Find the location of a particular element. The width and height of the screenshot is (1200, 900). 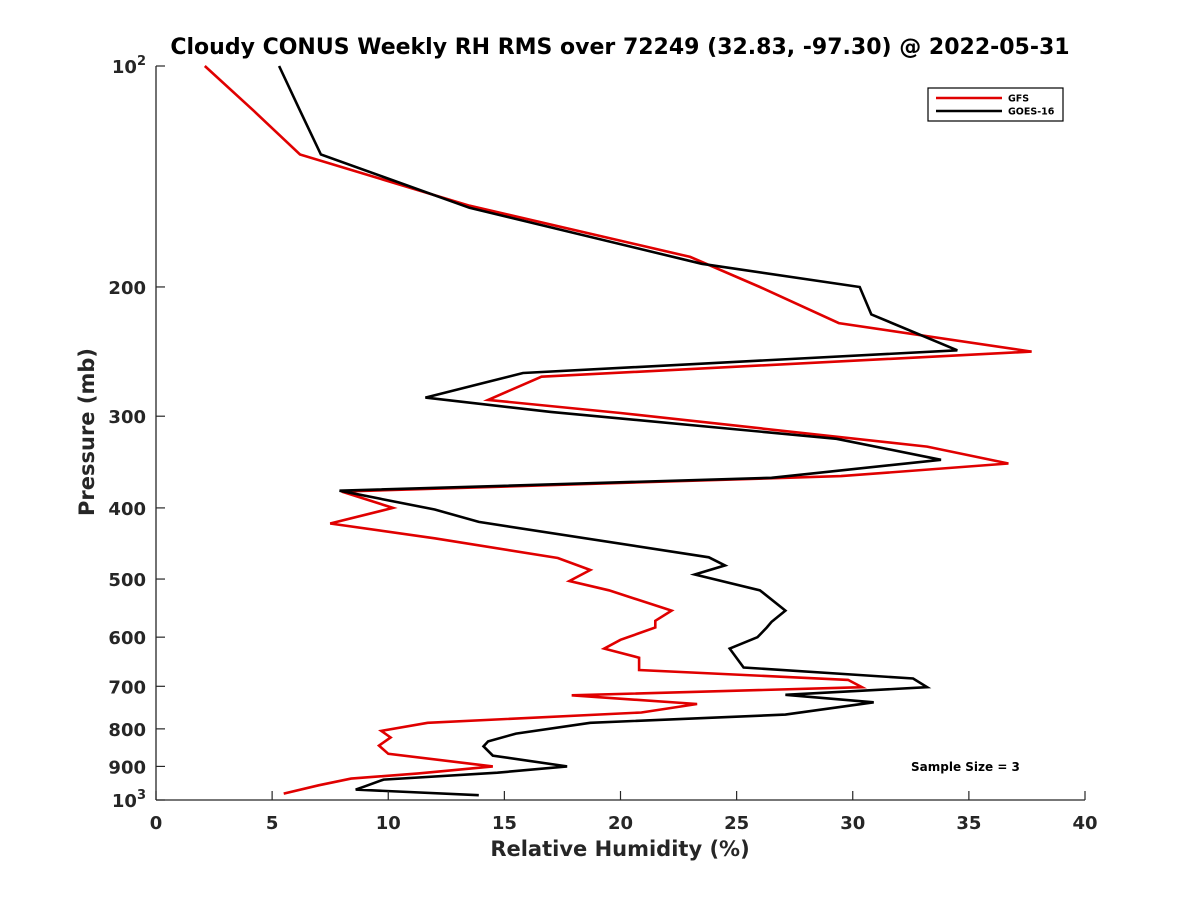

legend-box is located at coordinates (995, 104).